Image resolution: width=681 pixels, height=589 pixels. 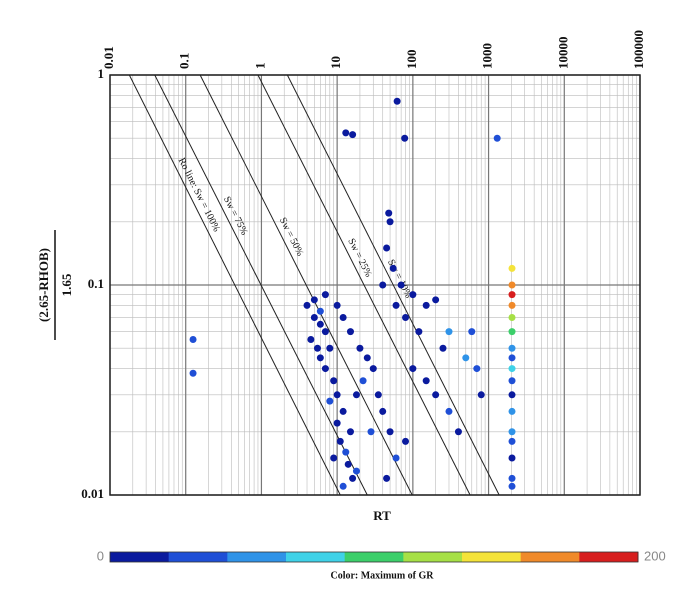 I want to click on x-tick-label: 10, so click(x=335, y=62).